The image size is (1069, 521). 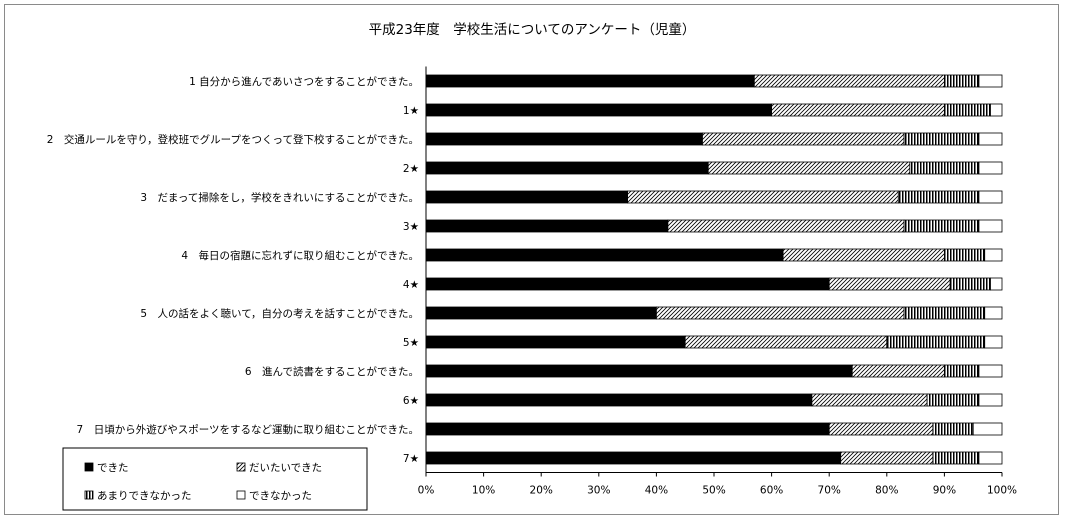 I want to click on legend-swatch-rarely-done, so click(x=89, y=495).